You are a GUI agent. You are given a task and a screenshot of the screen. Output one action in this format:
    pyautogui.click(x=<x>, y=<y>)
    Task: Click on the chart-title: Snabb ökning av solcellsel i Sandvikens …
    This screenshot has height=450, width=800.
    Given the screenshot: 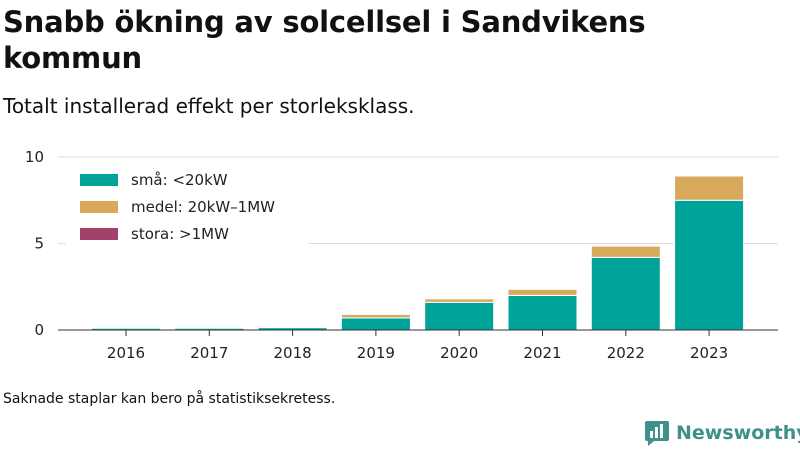 What is the action you would take?
    pyautogui.click(x=324, y=40)
    